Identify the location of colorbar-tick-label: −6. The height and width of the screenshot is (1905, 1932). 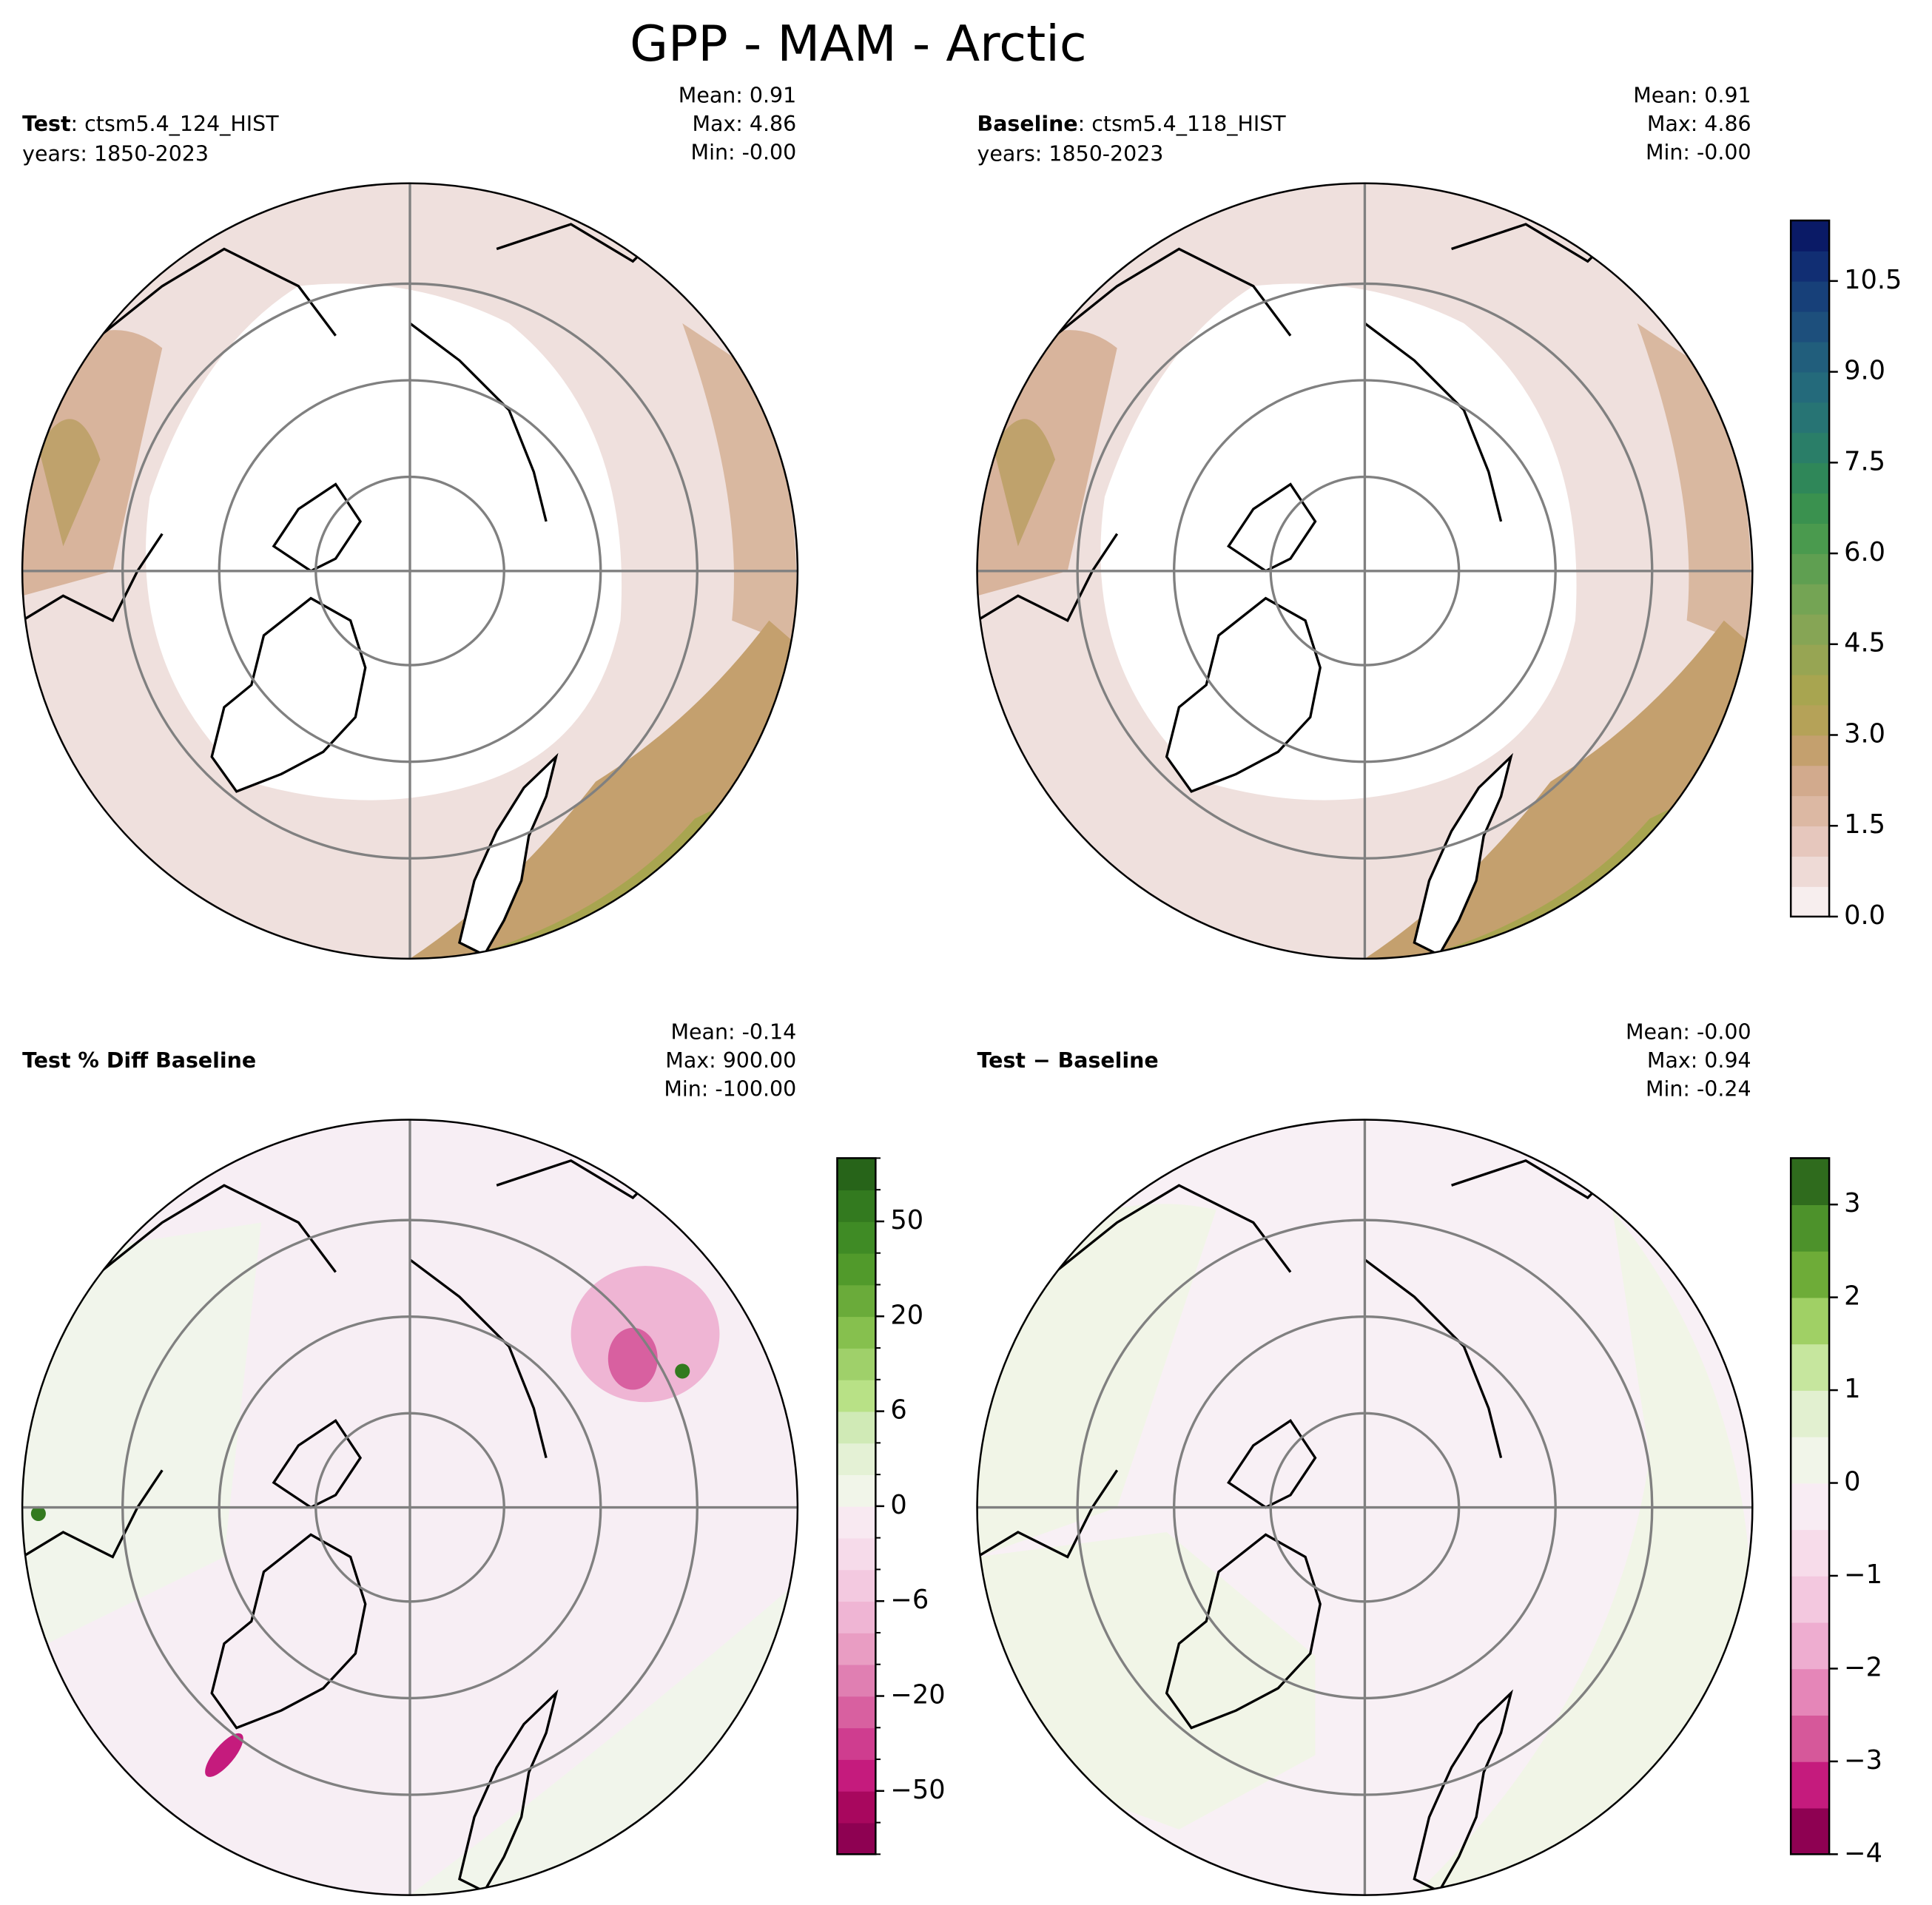
(910, 1600).